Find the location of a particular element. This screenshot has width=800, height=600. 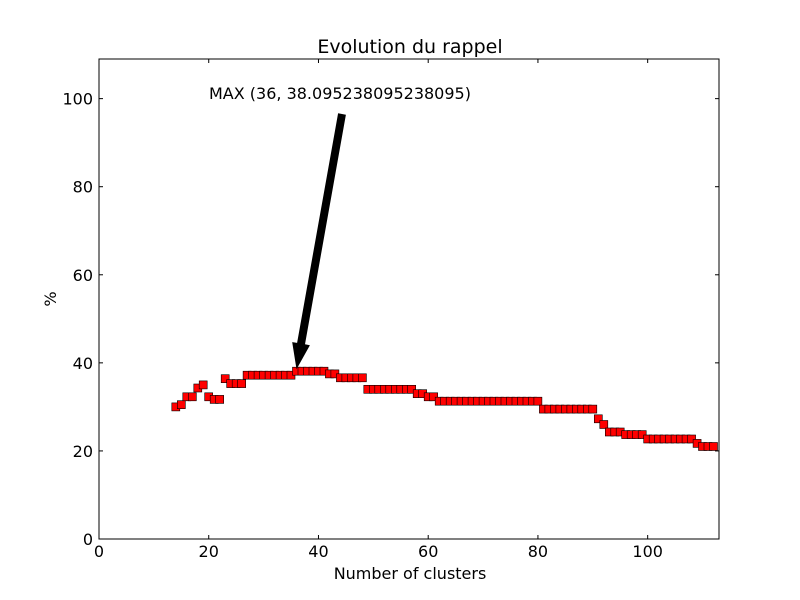

chart-title: Evolution du rappel is located at coordinates (409, 47).